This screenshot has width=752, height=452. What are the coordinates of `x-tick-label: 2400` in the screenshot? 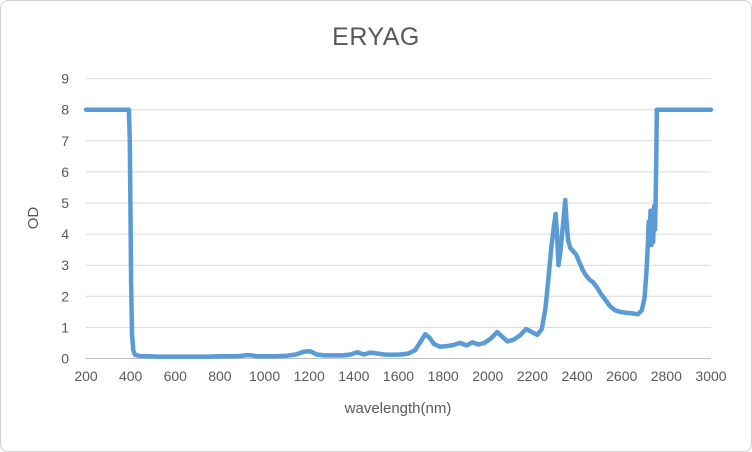 It's located at (576, 376).